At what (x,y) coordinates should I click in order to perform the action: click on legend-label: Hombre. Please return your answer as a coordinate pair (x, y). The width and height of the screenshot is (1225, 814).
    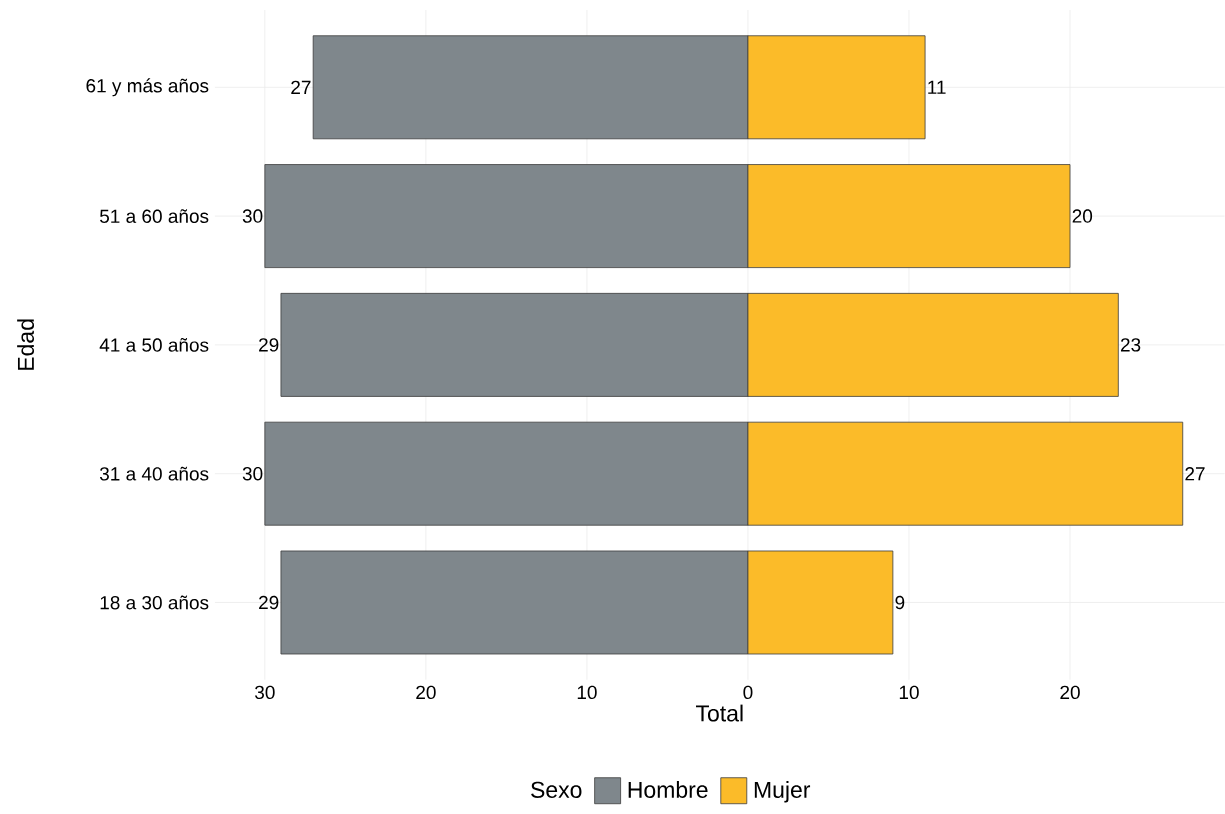
    Looking at the image, I should click on (668, 790).